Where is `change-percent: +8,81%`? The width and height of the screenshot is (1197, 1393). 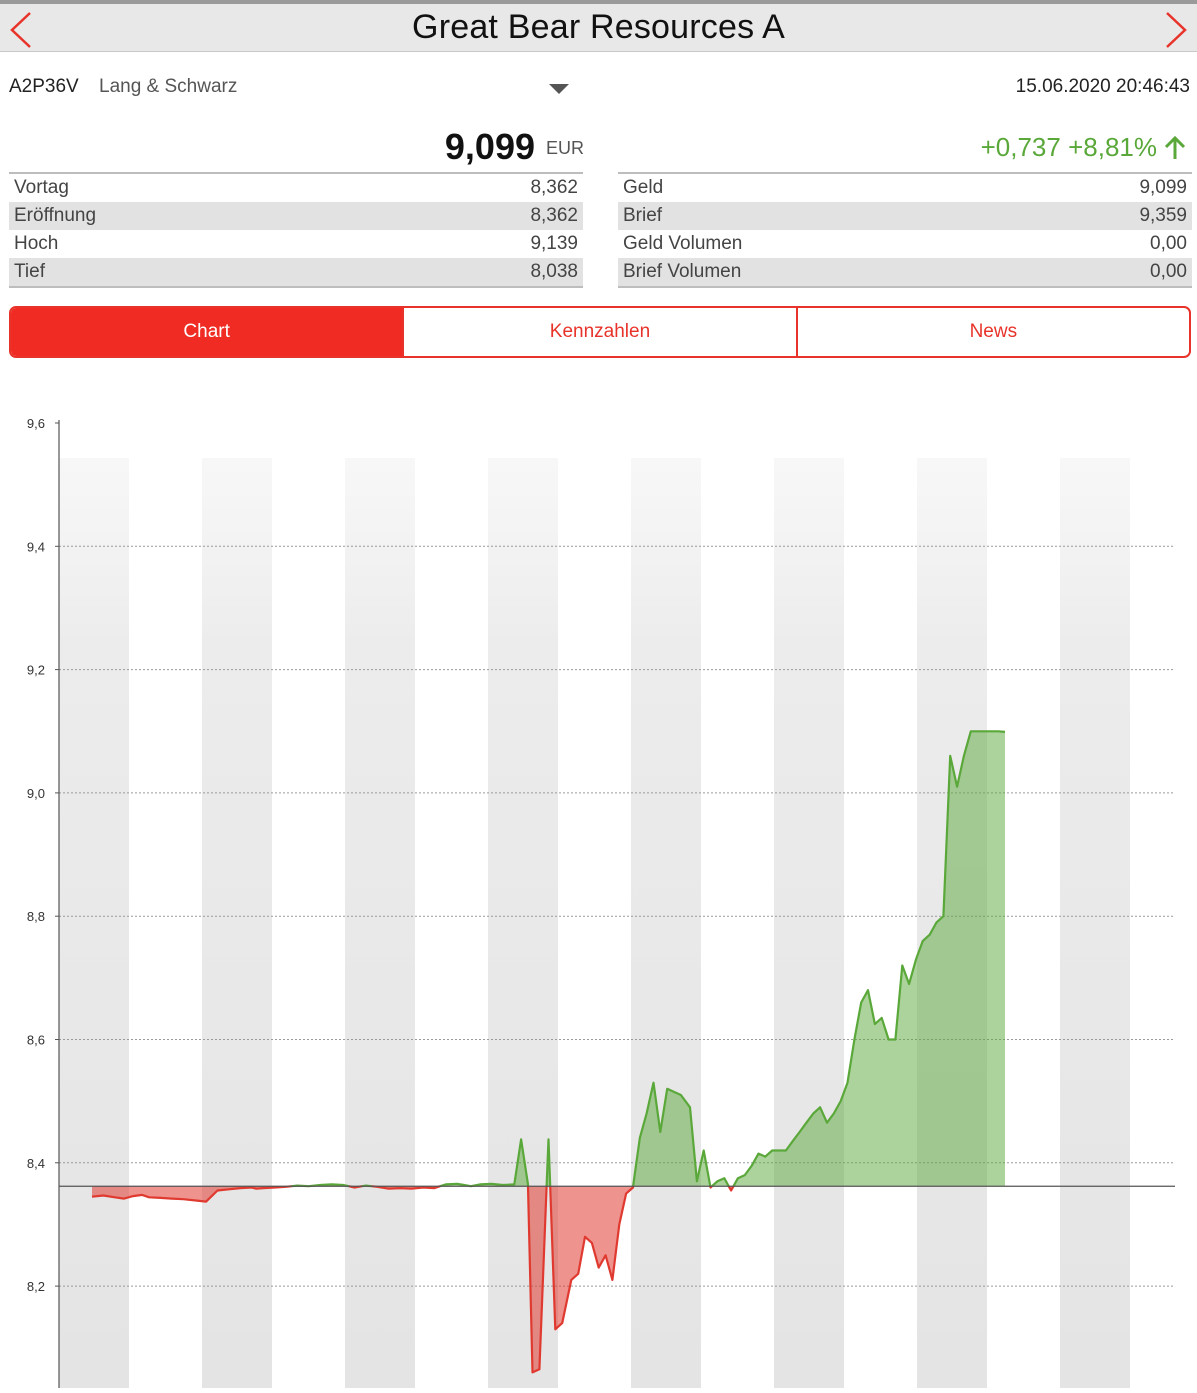 change-percent: +8,81% is located at coordinates (1112, 147).